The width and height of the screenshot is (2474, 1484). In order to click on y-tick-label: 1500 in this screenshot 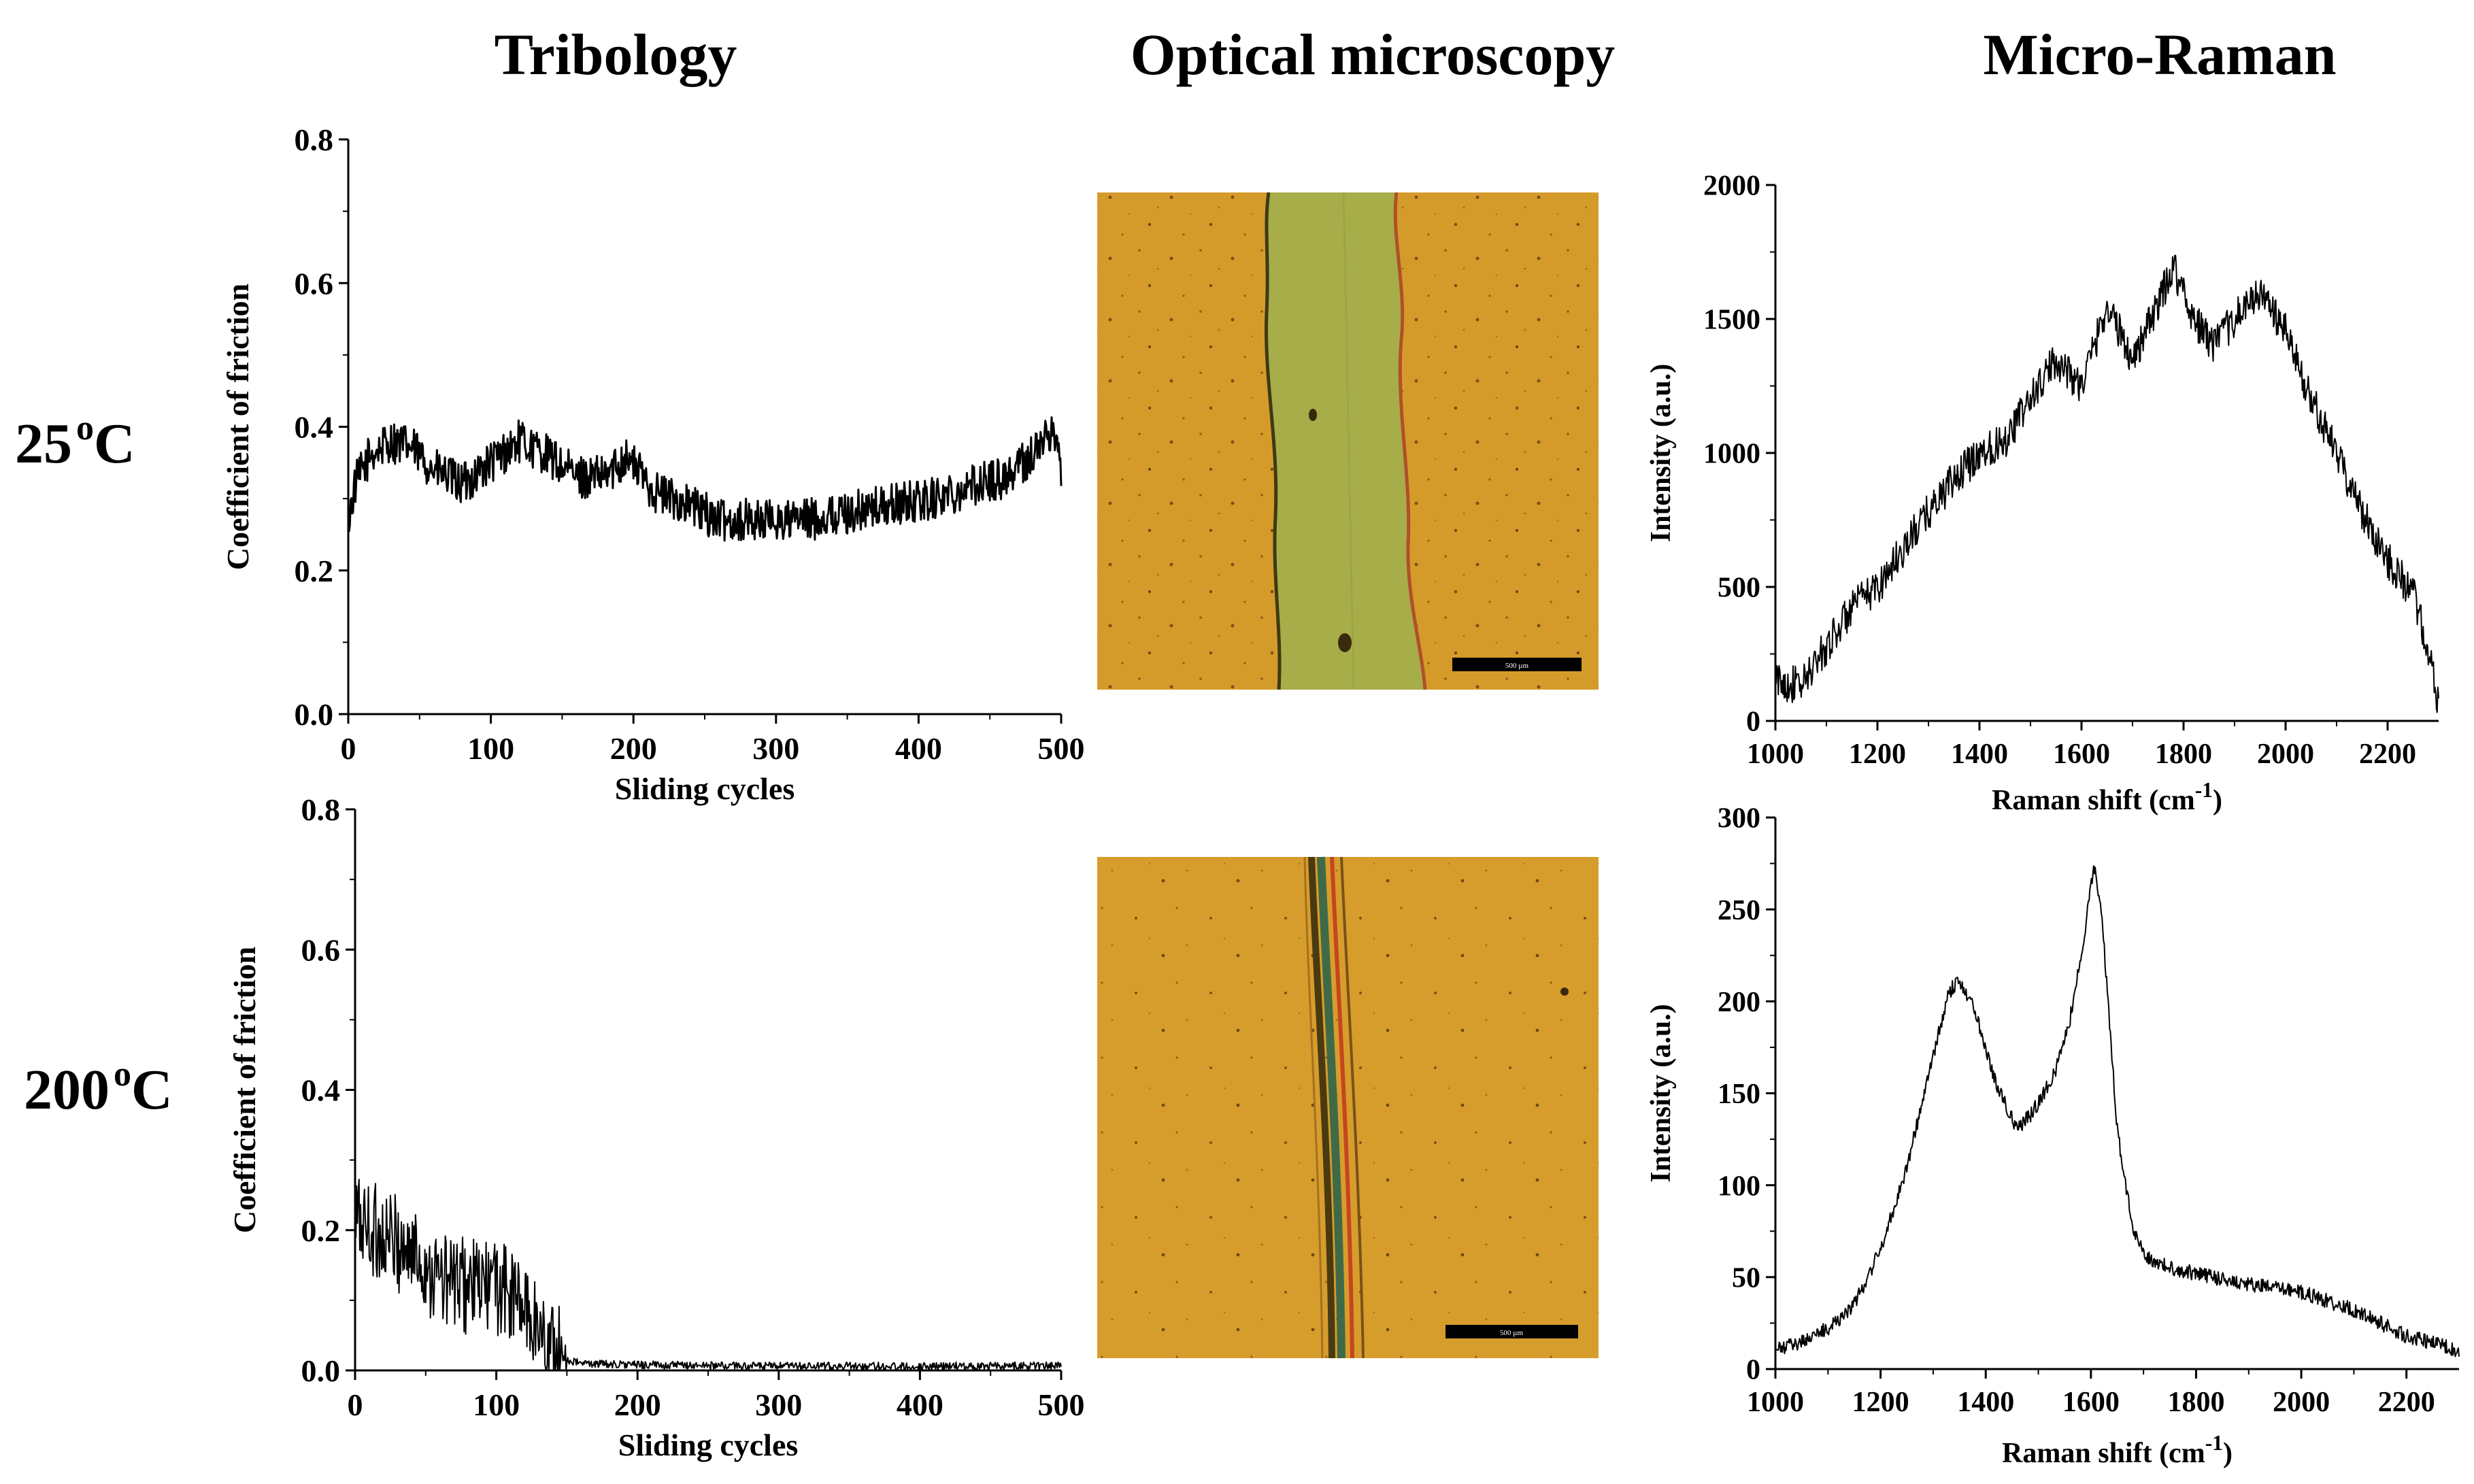, I will do `click(1732, 320)`.